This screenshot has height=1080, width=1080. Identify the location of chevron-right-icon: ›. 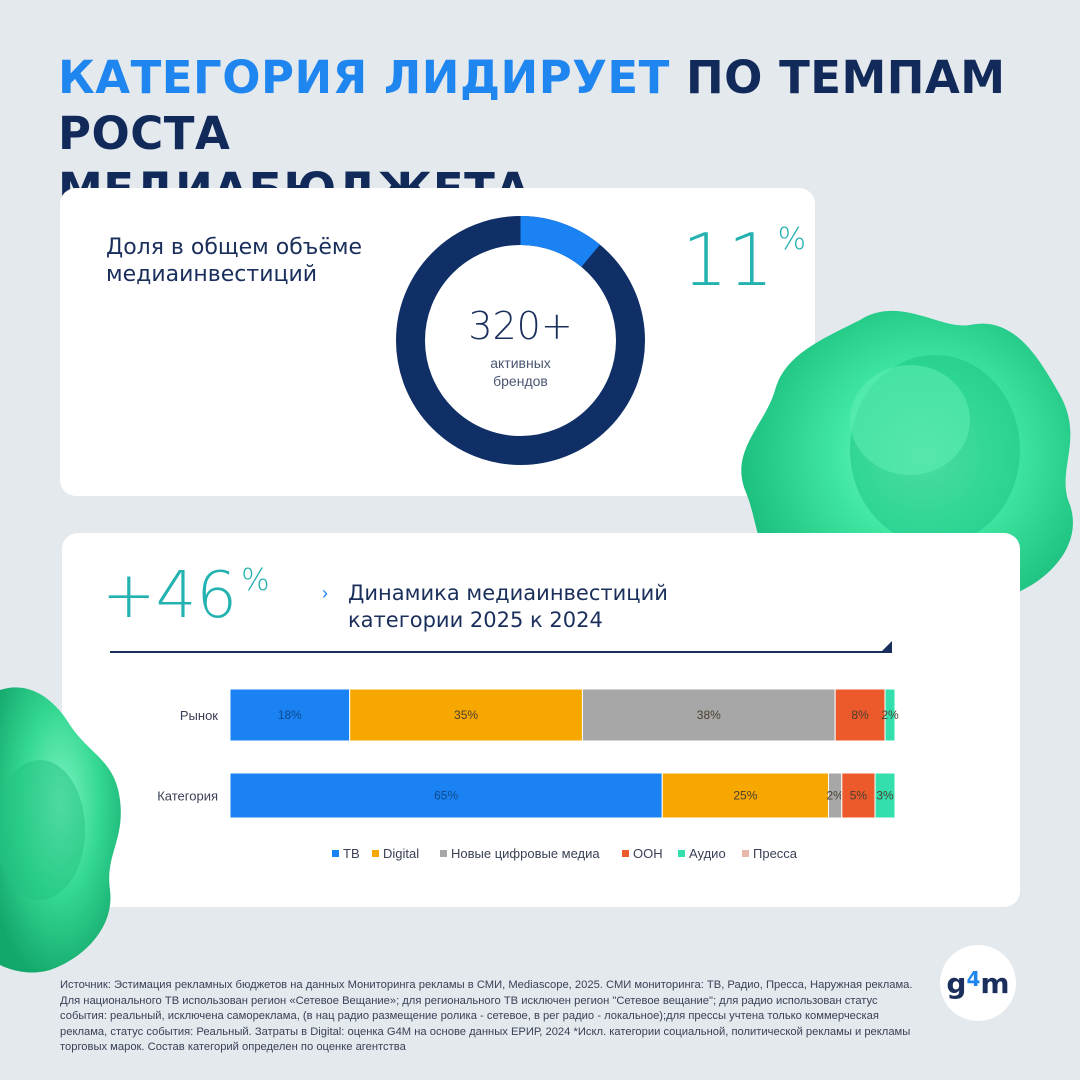
(325, 593).